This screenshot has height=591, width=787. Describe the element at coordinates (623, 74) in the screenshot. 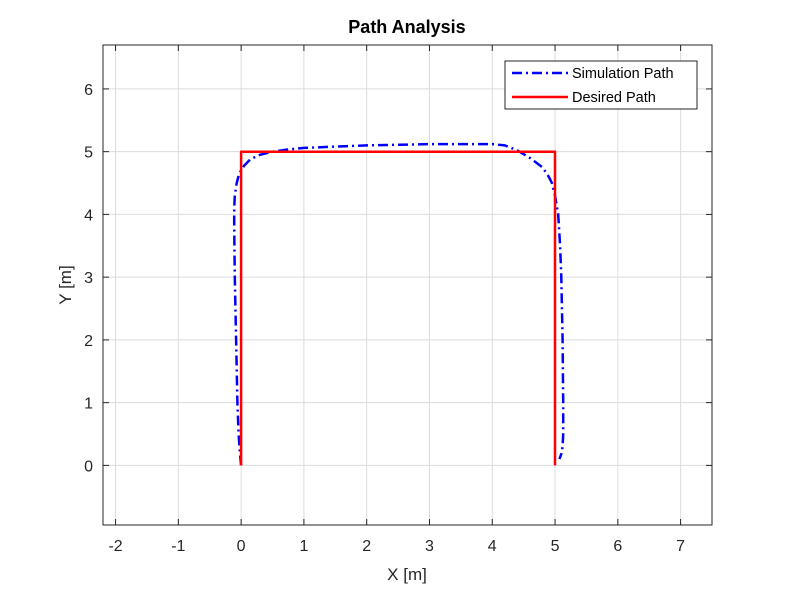

I see `legend-label-simulation-path: Simulation Path` at that location.